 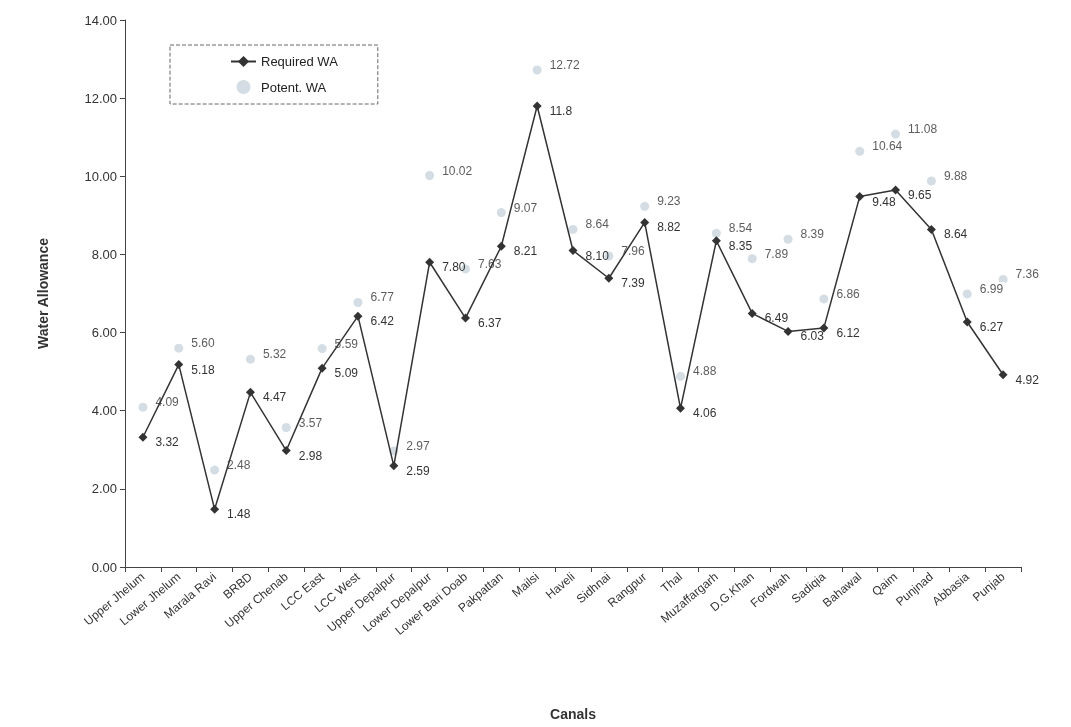 What do you see at coordinates (43, 293) in the screenshot?
I see `y-axis-title: Water Allowance` at bounding box center [43, 293].